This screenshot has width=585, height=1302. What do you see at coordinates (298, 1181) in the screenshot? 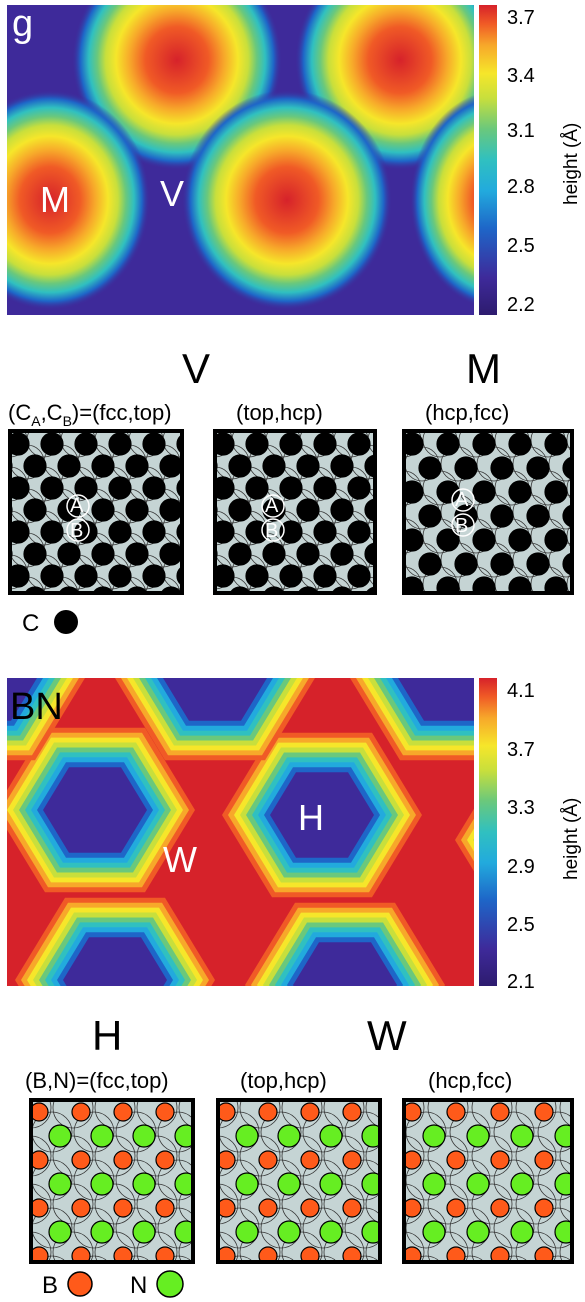
I see `bn-model-top-hcp` at bounding box center [298, 1181].